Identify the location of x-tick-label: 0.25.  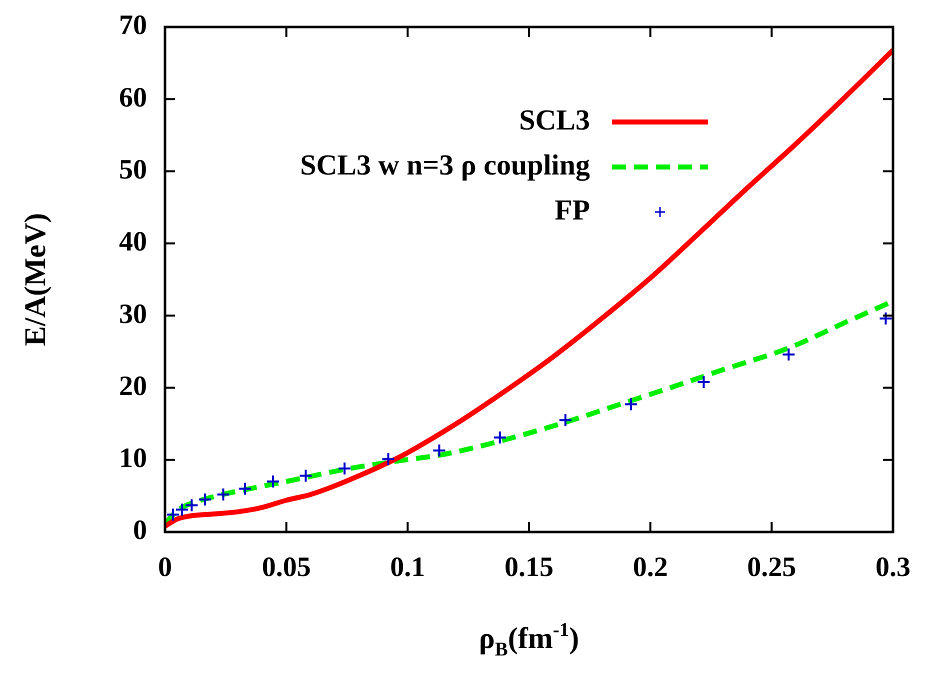
(771, 568).